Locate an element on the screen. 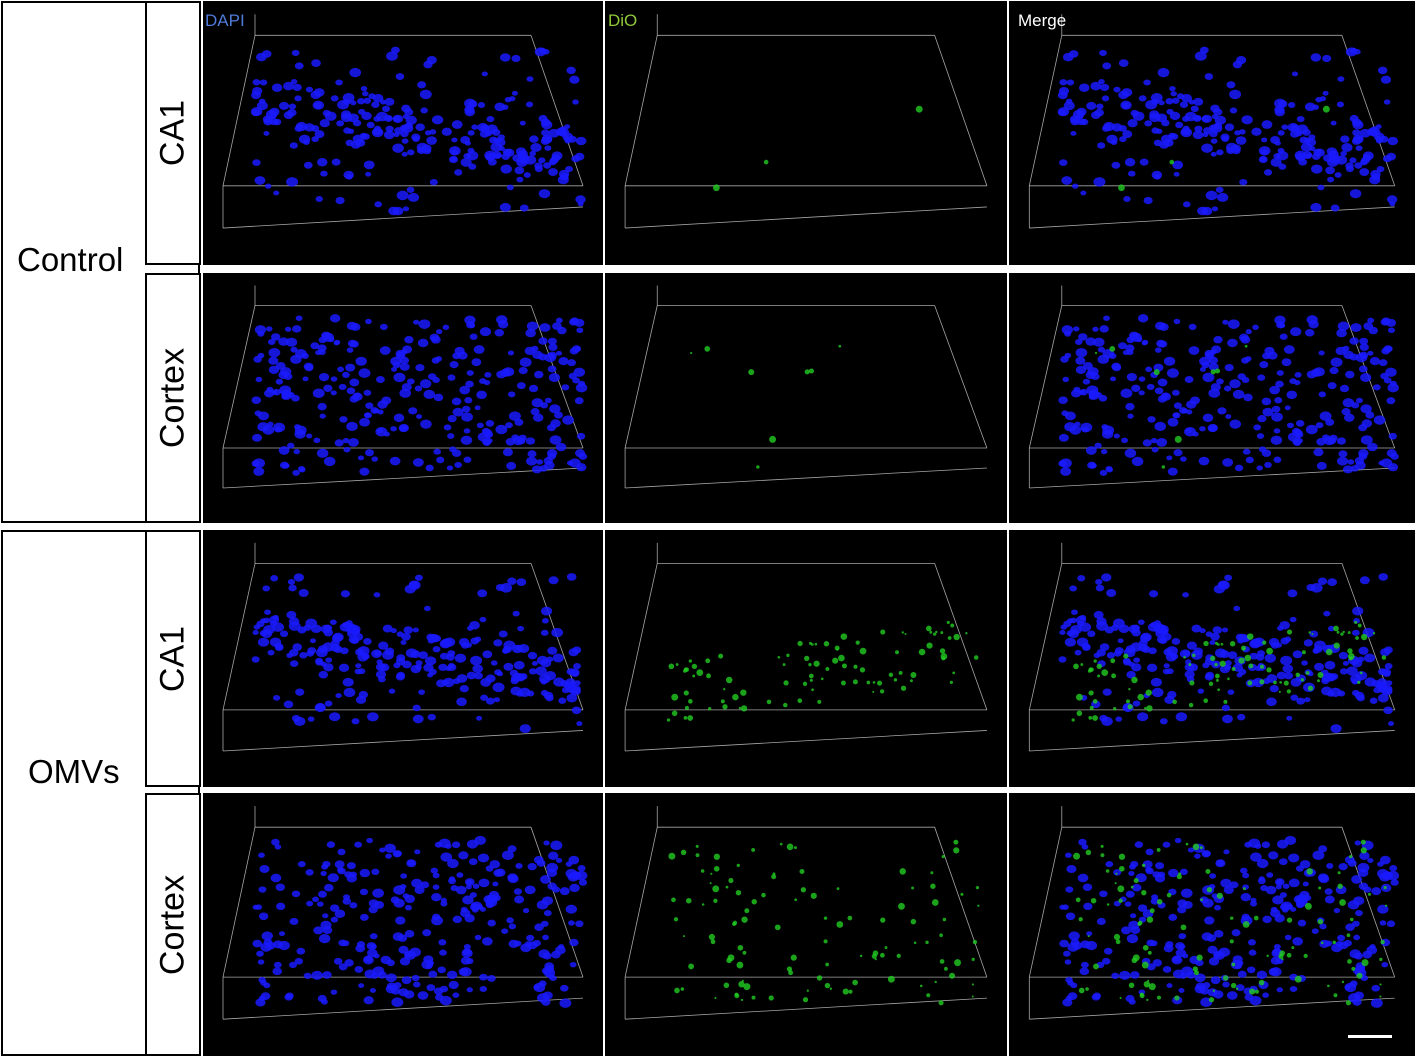 Image resolution: width=1415 pixels, height=1056 pixels. panel-control-cortex-dapi is located at coordinates (403, 398).